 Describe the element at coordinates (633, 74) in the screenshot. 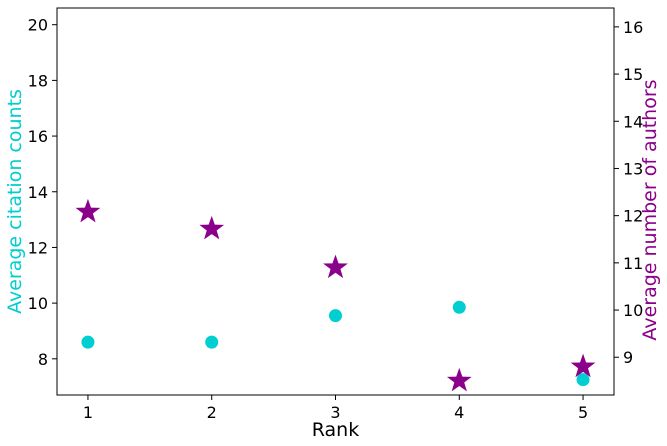

I see `y-right-tick-label: 15` at that location.